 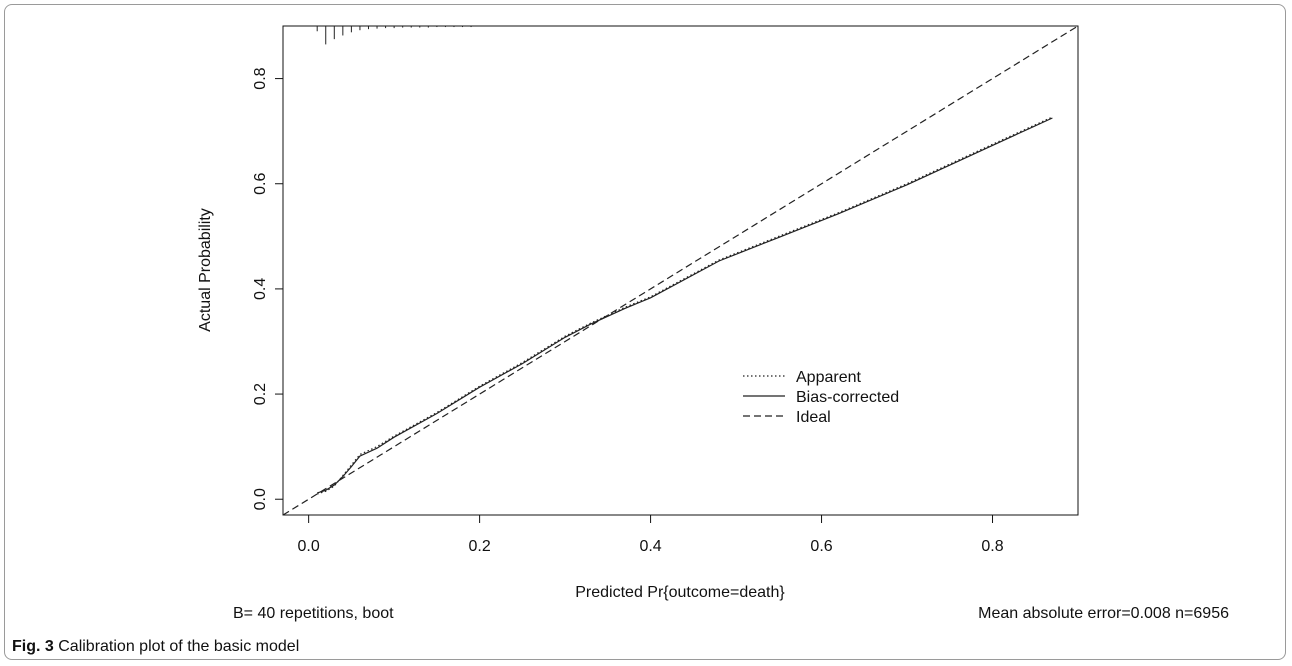 I want to click on x-tick-label: 0.2, so click(x=479, y=546).